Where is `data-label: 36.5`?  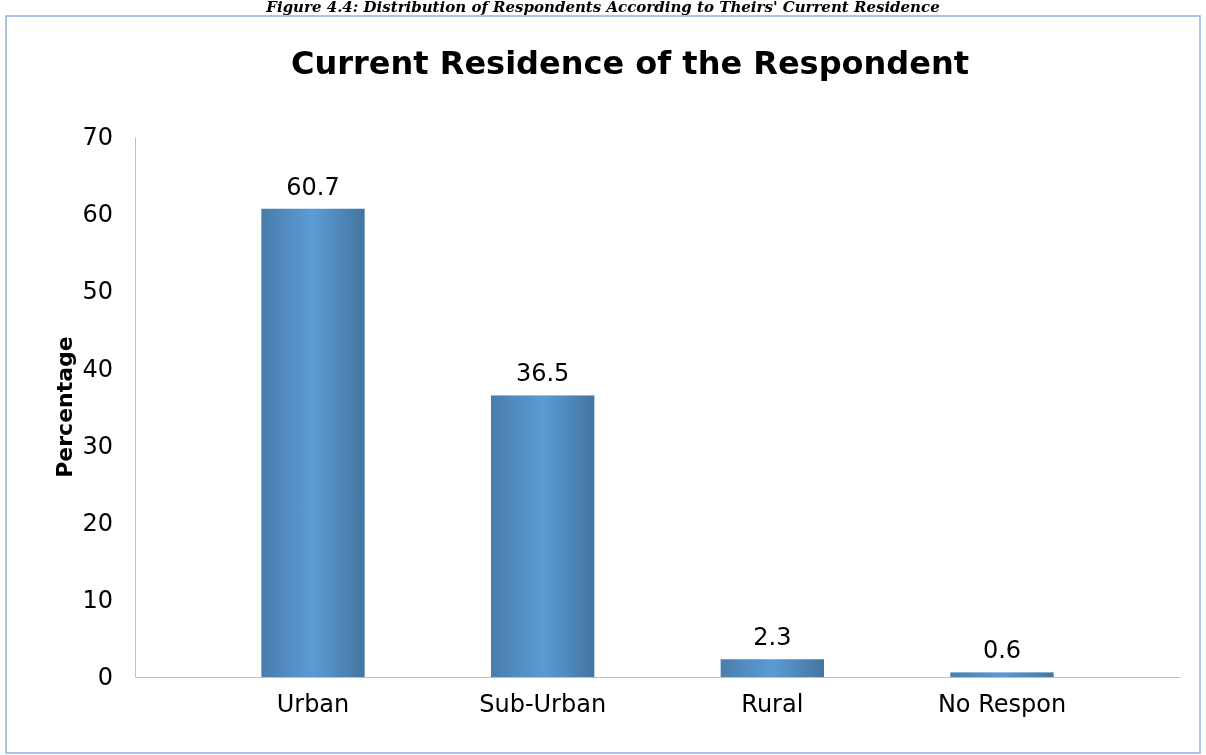
data-label: 36.5 is located at coordinates (542, 373).